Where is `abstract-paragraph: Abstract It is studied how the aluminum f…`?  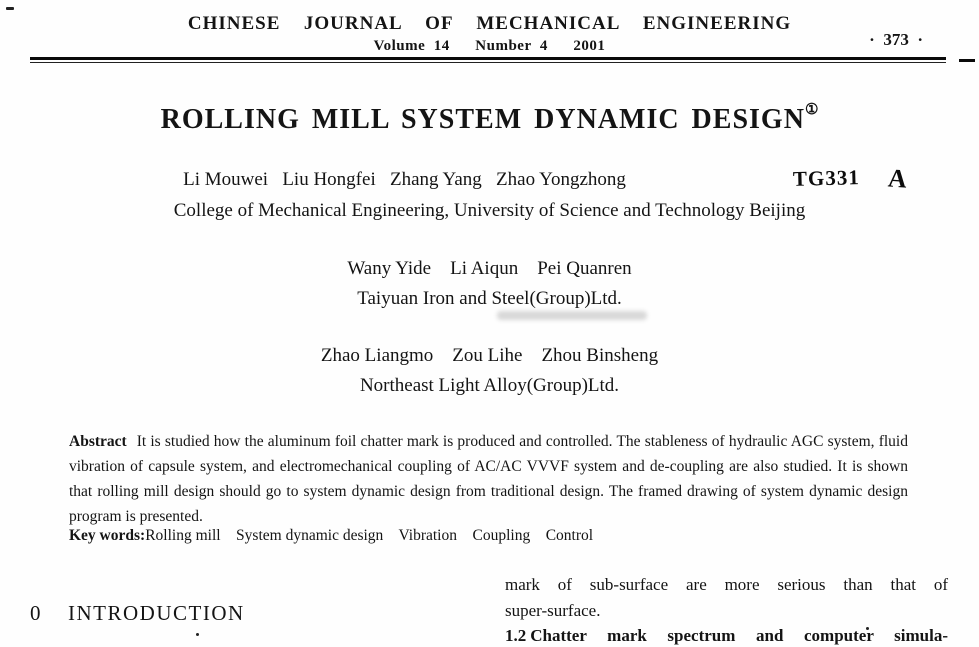
abstract-paragraph: Abstract It is studied how the aluminum f… is located at coordinates (488, 479).